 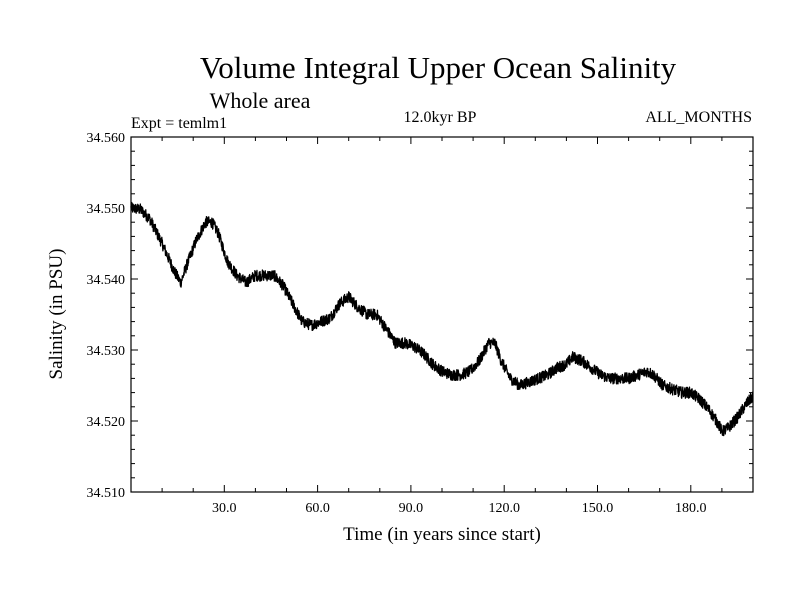 I want to click on season-label: ALL_MONTHS, so click(x=698, y=117).